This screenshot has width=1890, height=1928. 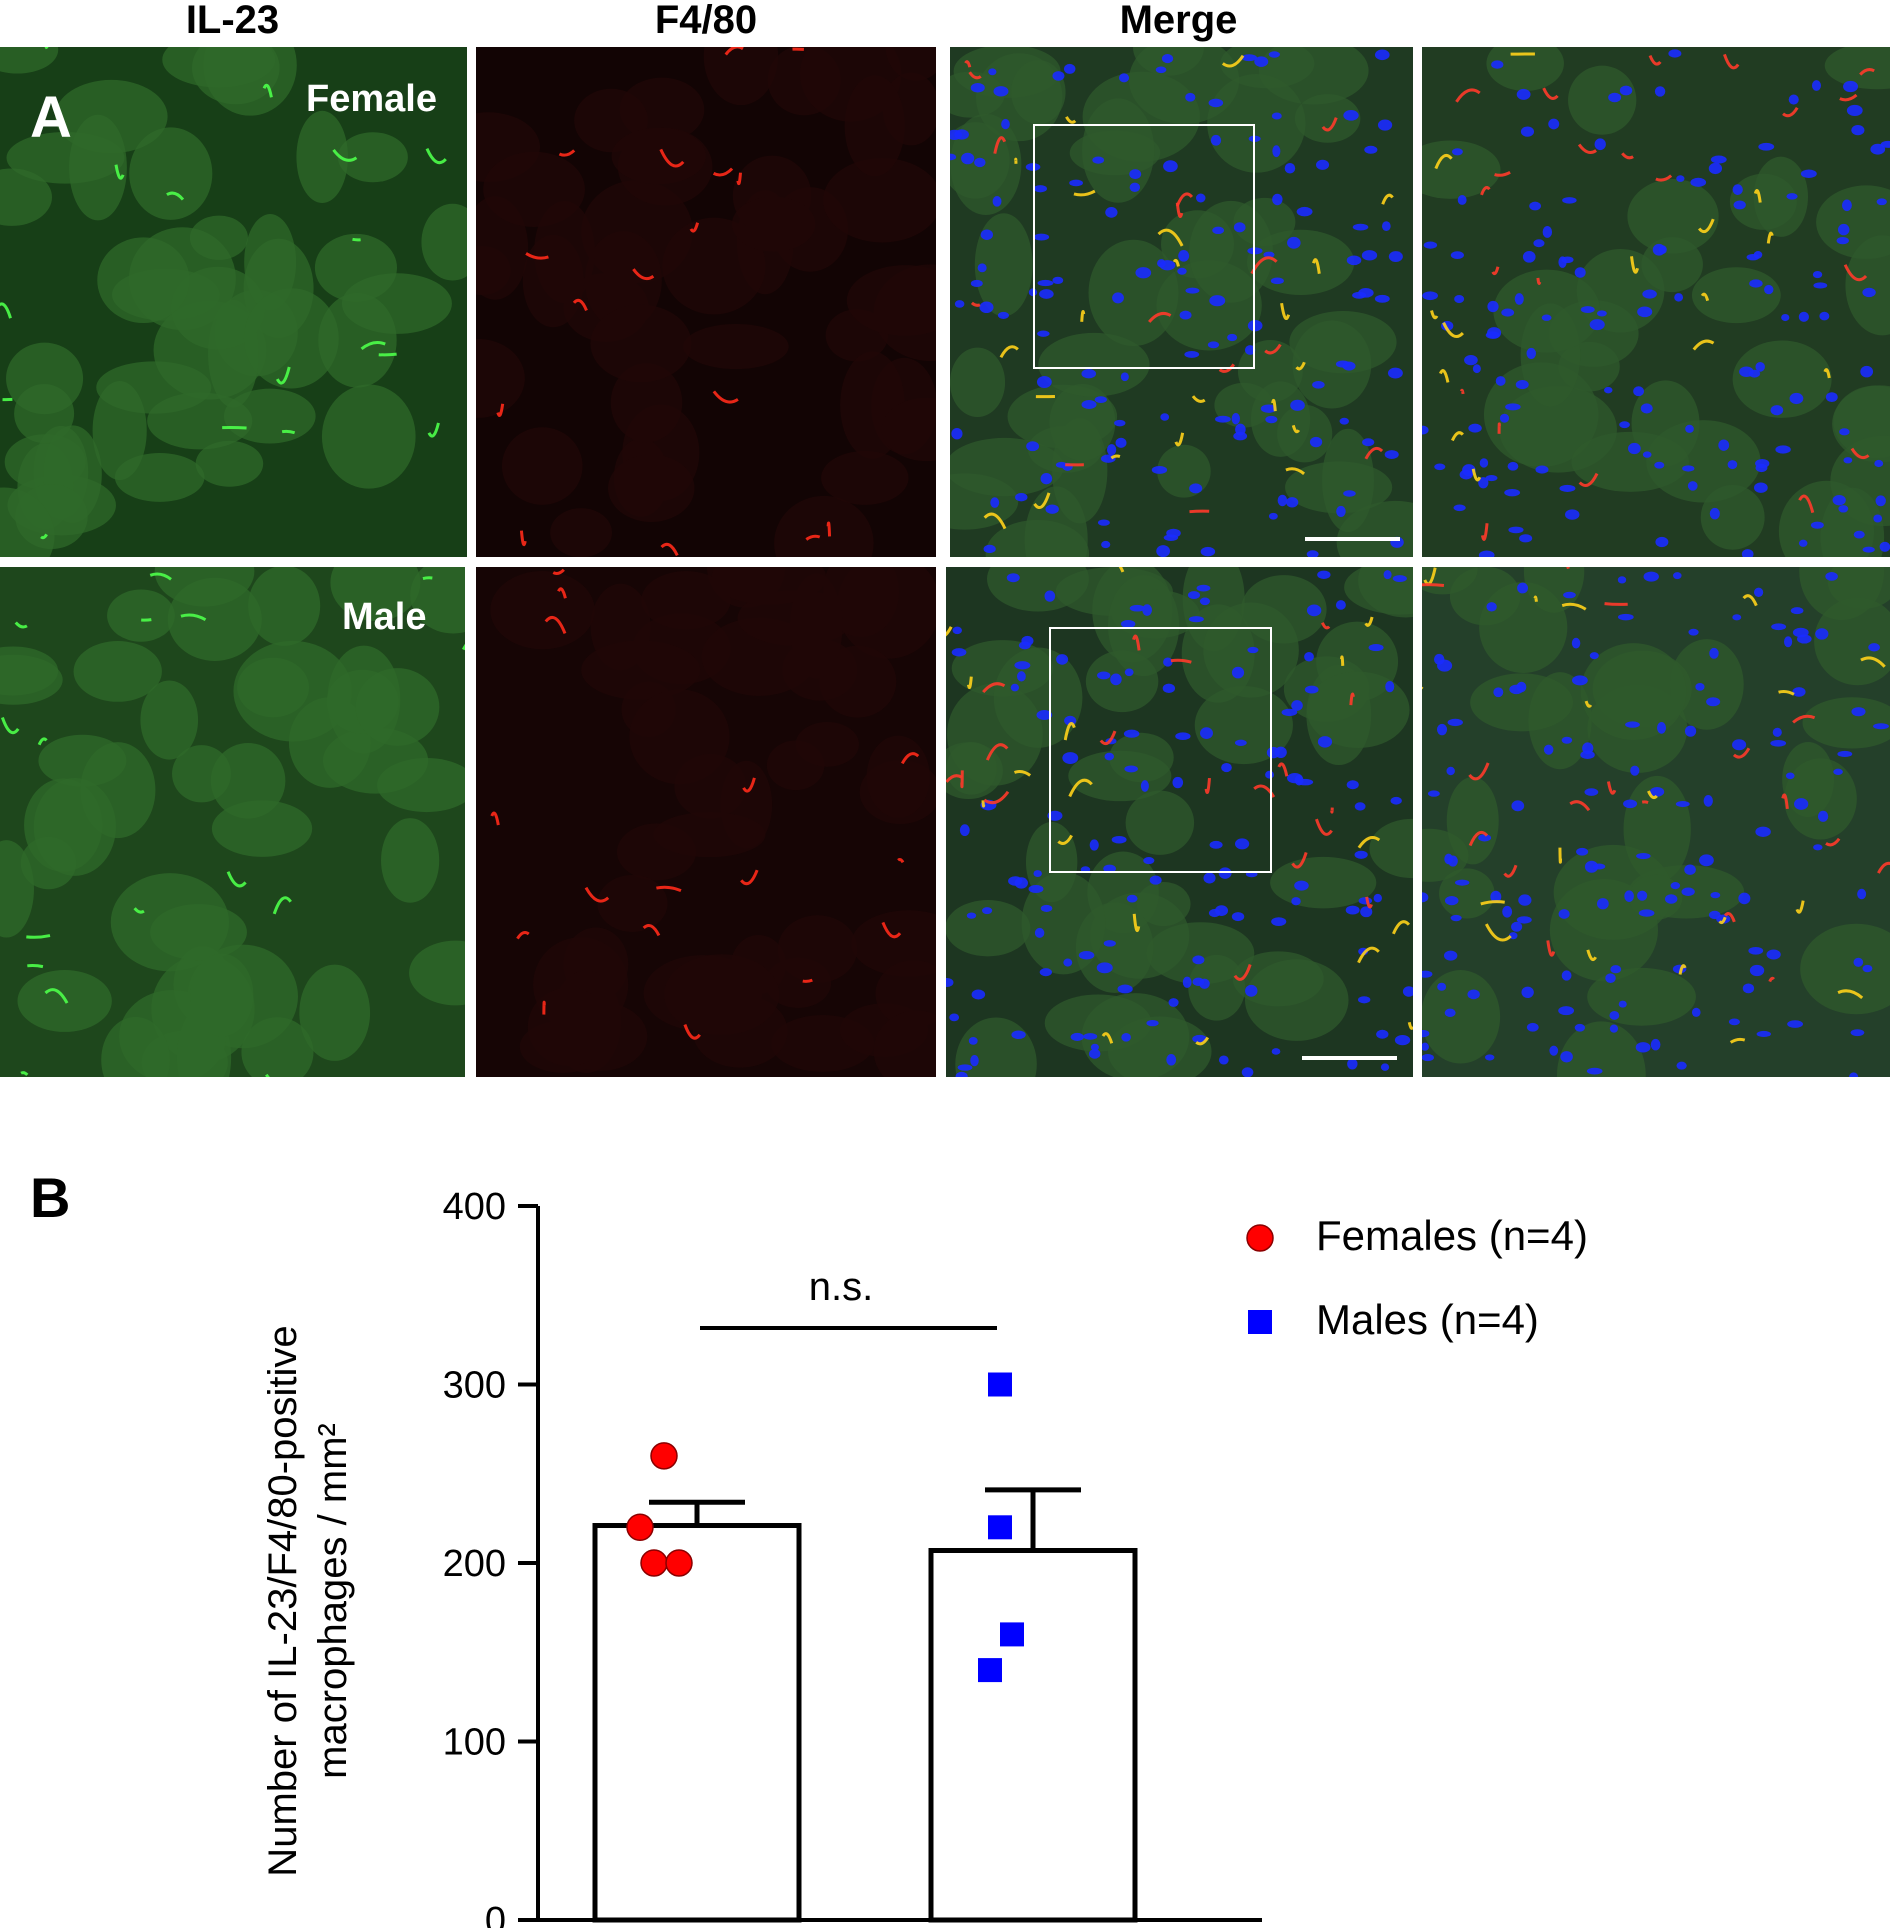 I want to click on micrograph-male-zoom, so click(x=1656, y=822).